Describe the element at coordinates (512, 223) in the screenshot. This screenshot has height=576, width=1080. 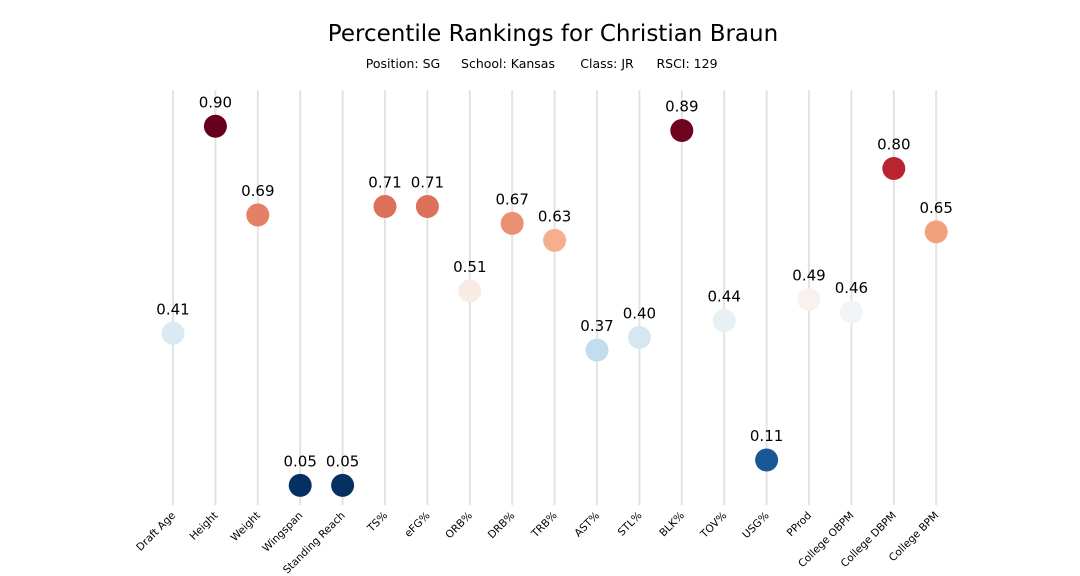
I see `point-drb-pct` at that location.